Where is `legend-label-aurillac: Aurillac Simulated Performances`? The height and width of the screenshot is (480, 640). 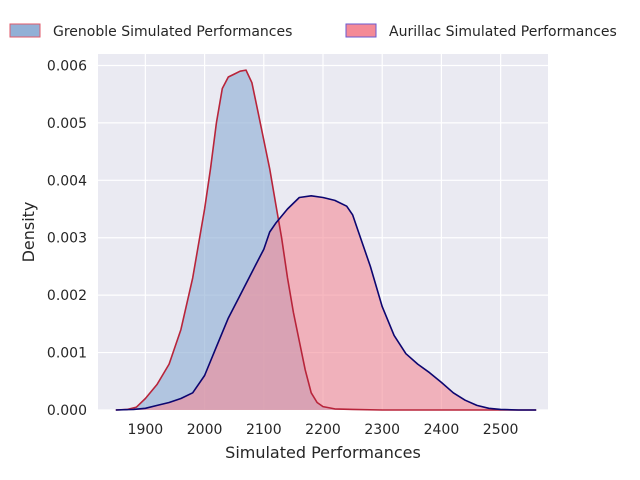 legend-label-aurillac: Aurillac Simulated Performances is located at coordinates (503, 32).